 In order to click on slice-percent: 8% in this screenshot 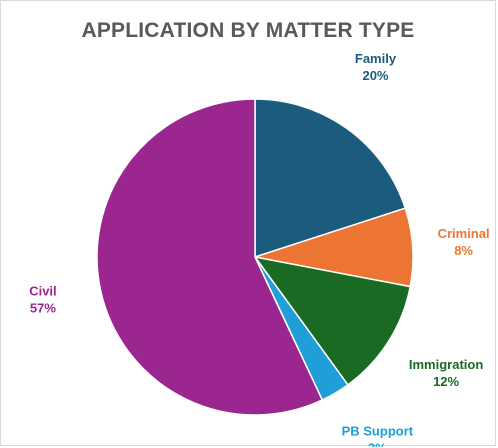, I will do `click(463, 250)`.